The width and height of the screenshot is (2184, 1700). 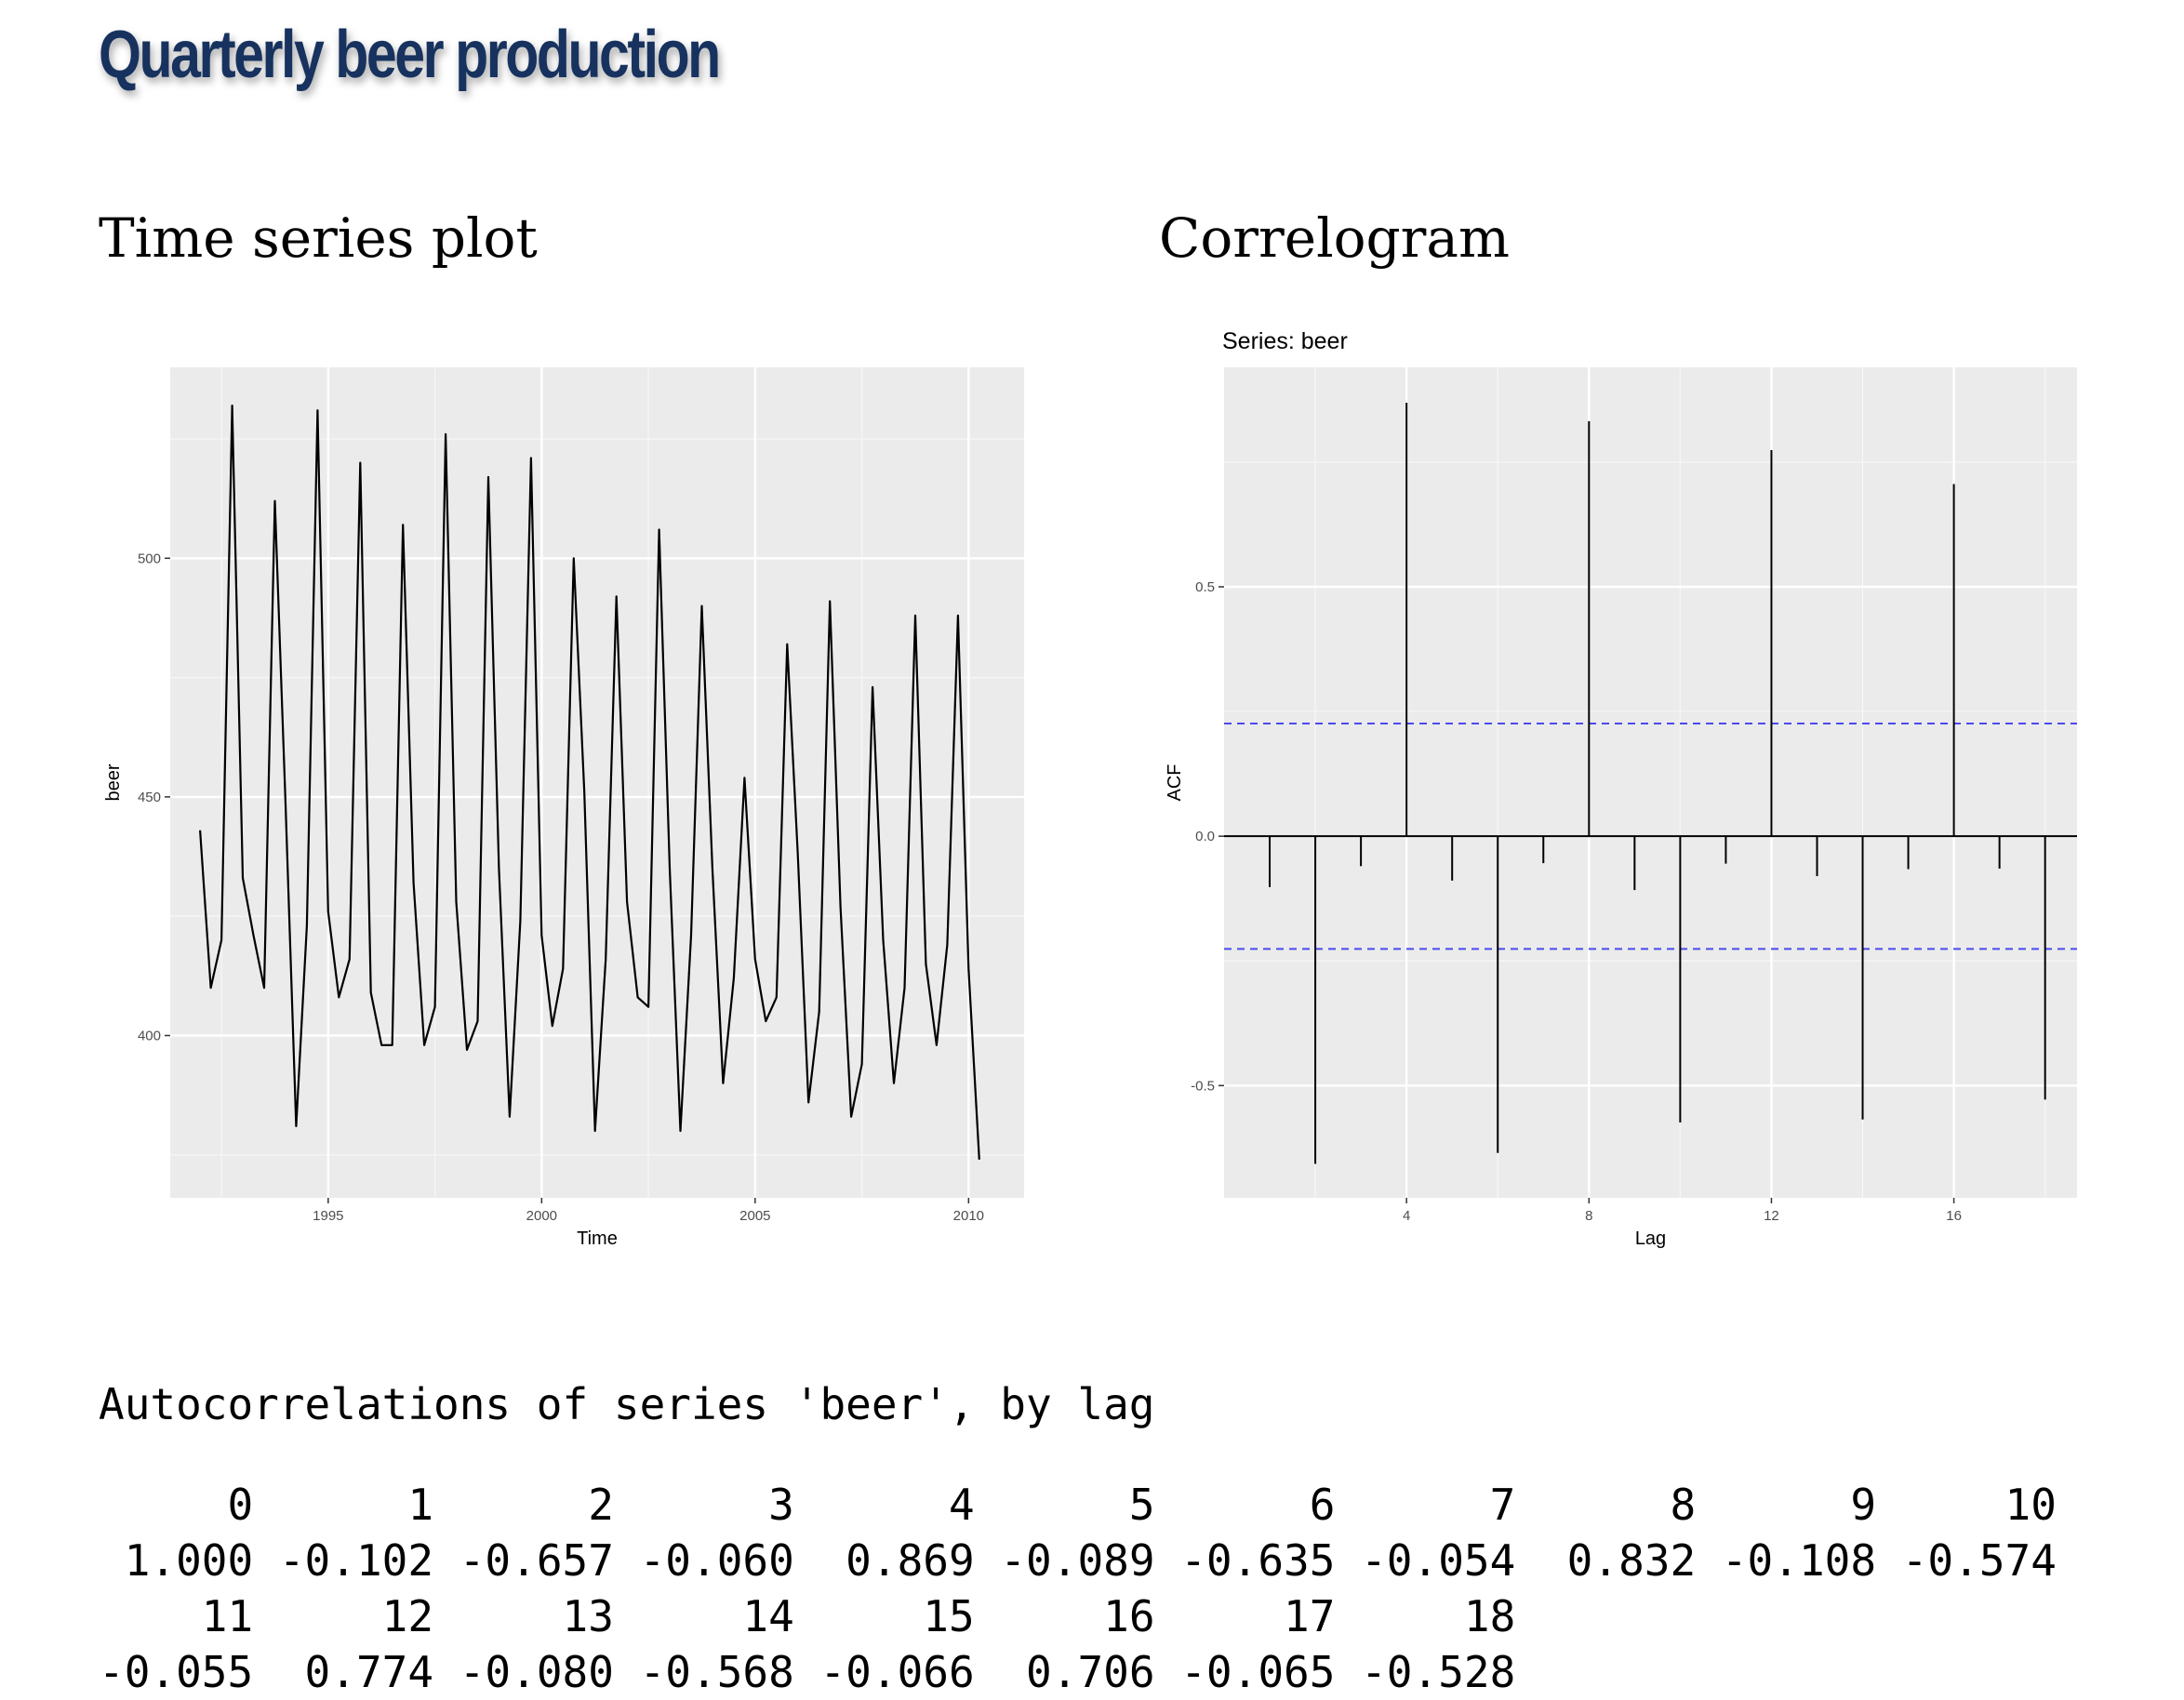 I want to click on lag-label: 5, so click(x=1064, y=1505).